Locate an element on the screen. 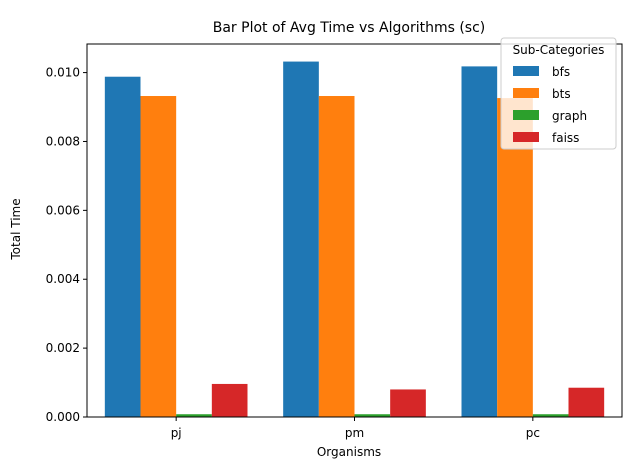 This screenshot has height=470, width=630. legend-swatch-bts is located at coordinates (526, 93).